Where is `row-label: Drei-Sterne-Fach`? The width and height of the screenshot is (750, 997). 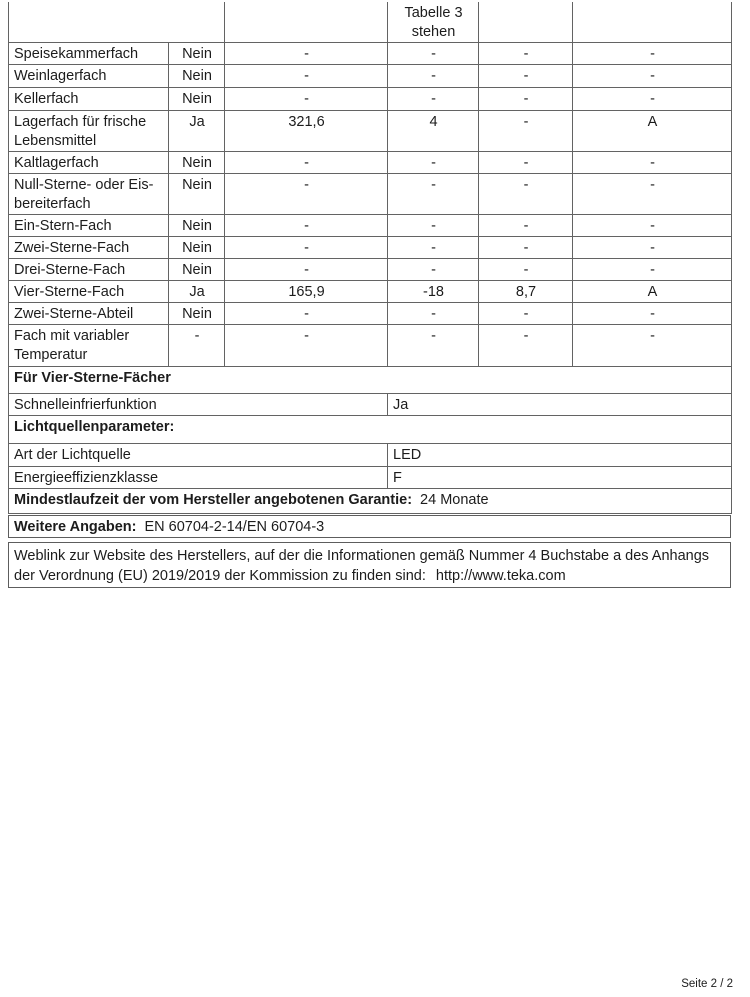
row-label: Drei-Sterne-Fach is located at coordinates (88, 269).